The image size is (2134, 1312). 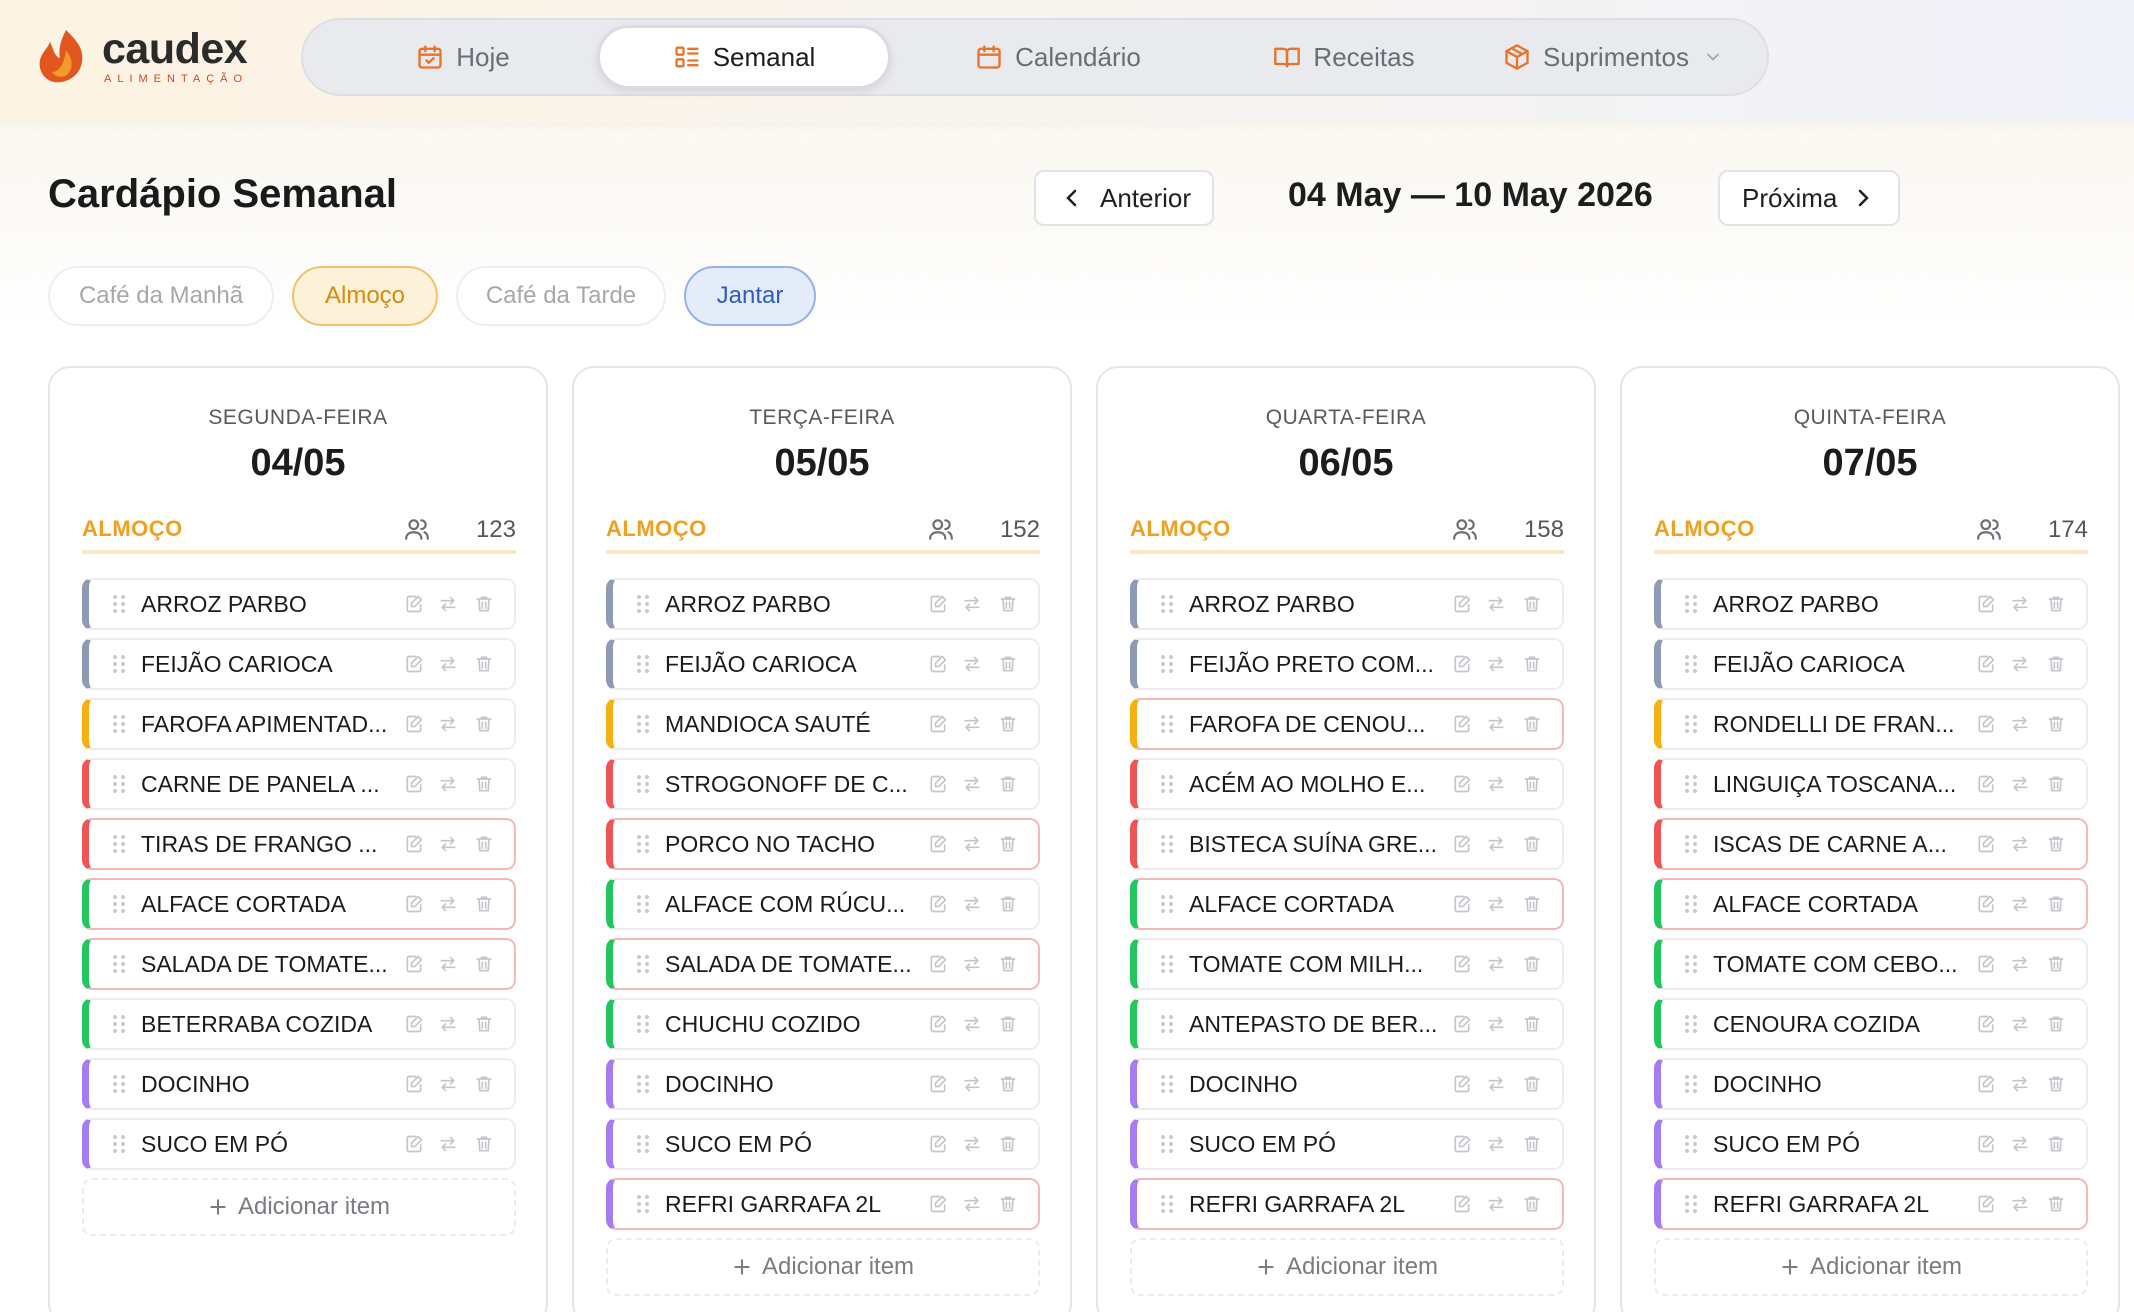 What do you see at coordinates (823, 1144) in the screenshot?
I see `menu-item: SUCO EM PÓ` at bounding box center [823, 1144].